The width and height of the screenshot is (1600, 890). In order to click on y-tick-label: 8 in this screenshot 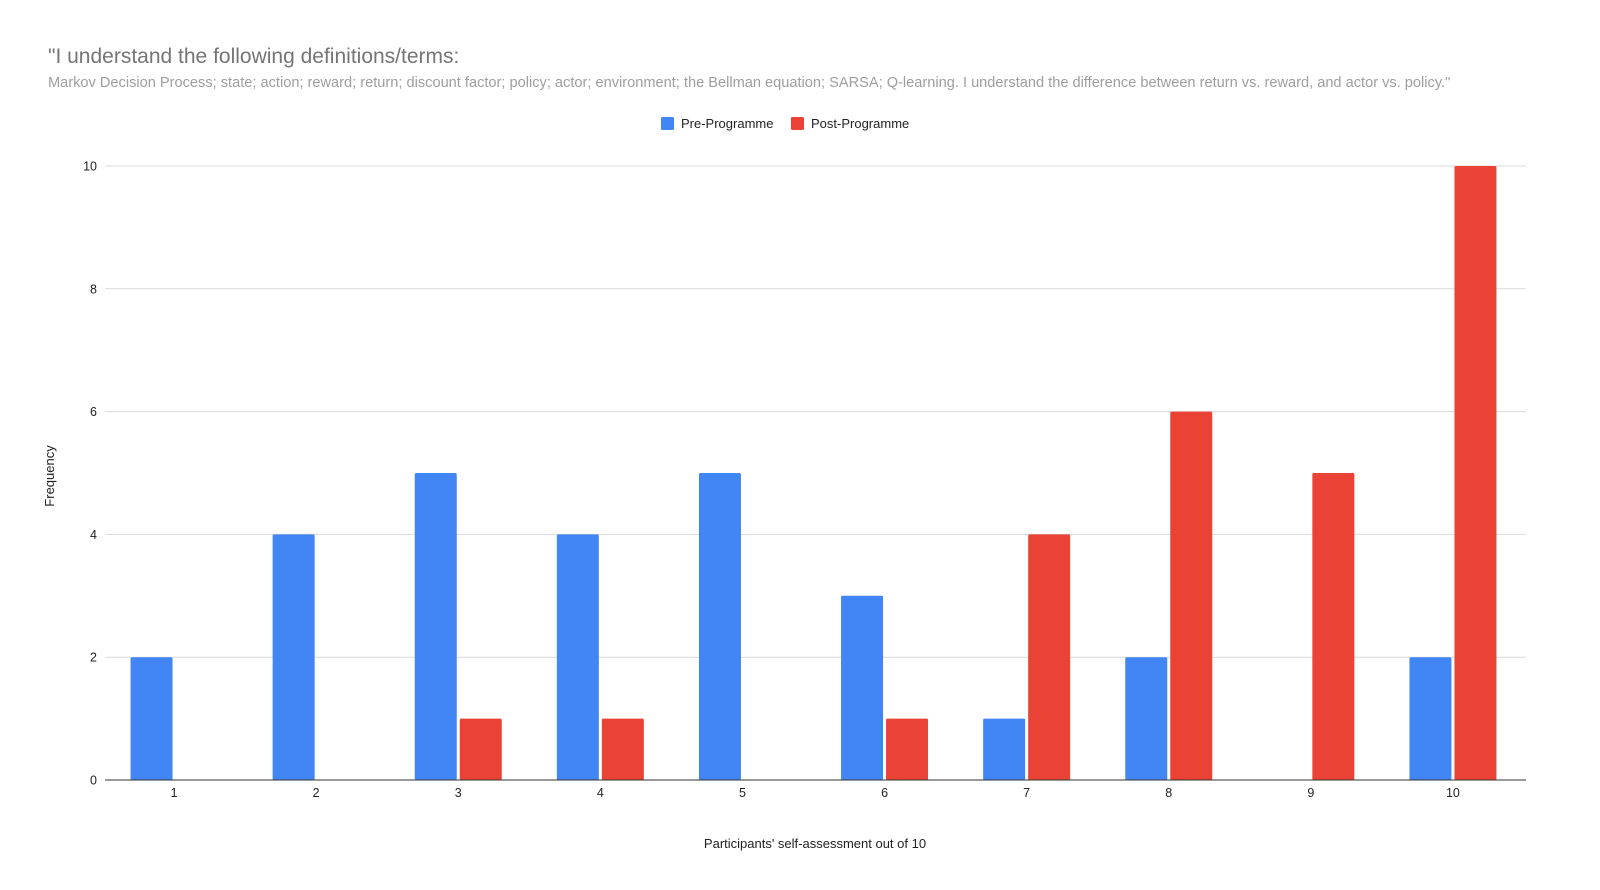, I will do `click(93, 289)`.